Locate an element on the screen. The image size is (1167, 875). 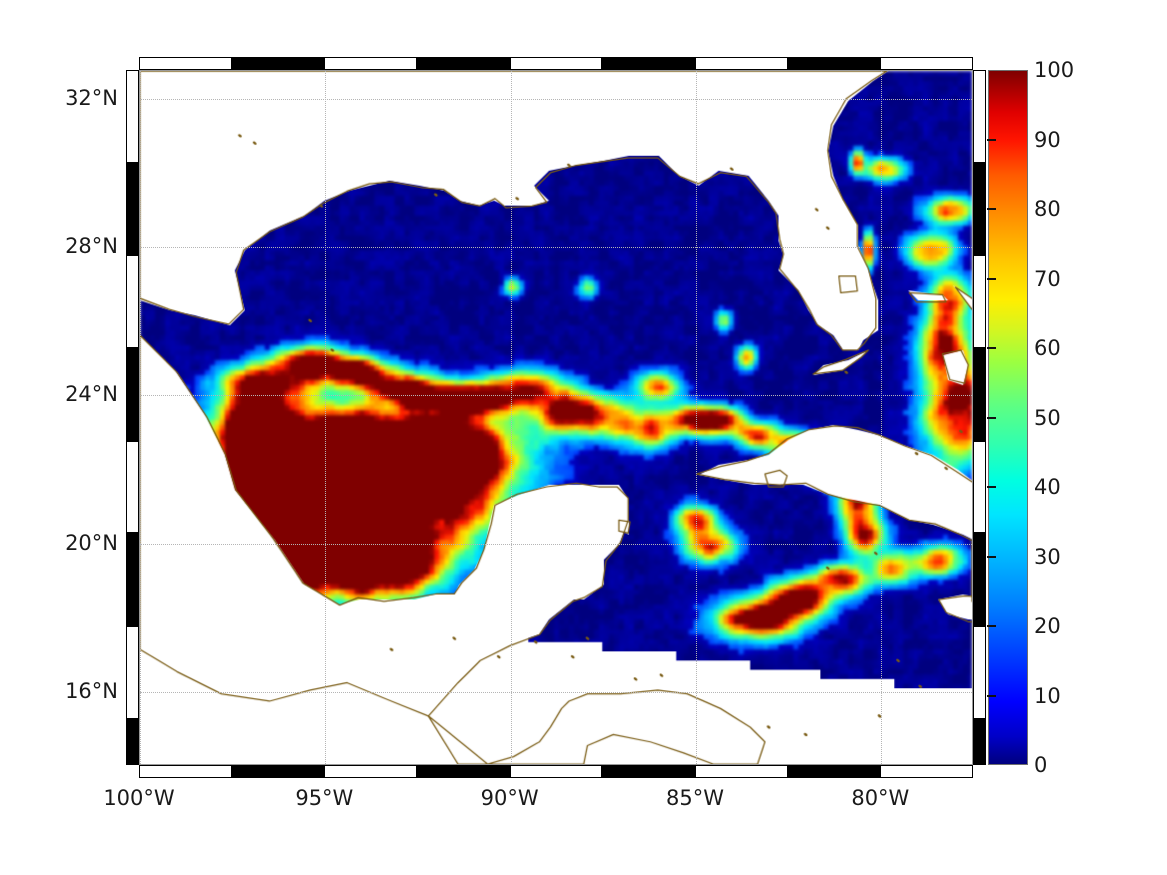
x-tick-label-4: 80°W is located at coordinates (880, 798).